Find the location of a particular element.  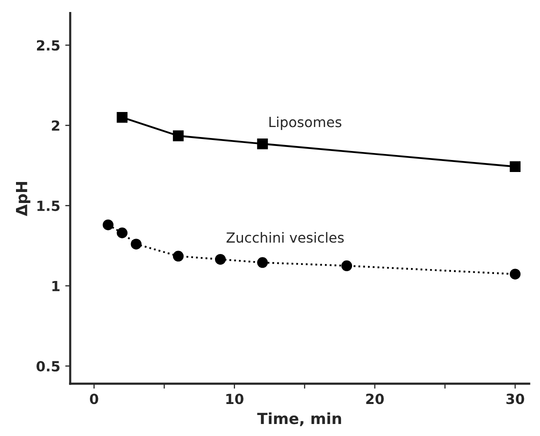

y-tick-label: 2 is located at coordinates (56, 125).